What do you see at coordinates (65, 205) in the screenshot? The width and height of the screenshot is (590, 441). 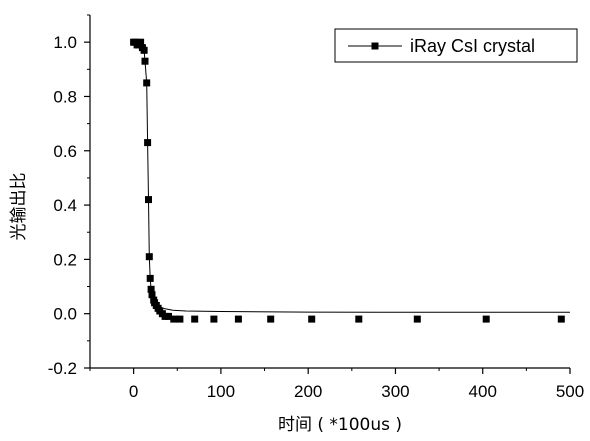 I see `y-tick-label: 0.4` at bounding box center [65, 205].